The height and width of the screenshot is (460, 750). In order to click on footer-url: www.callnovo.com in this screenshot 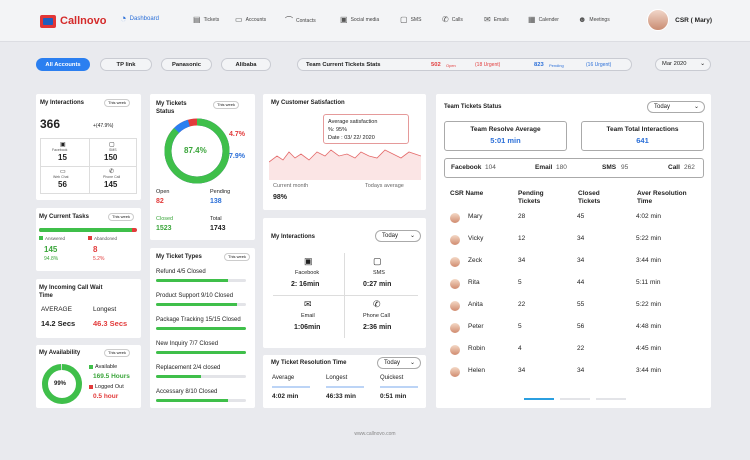, I will do `click(375, 434)`.